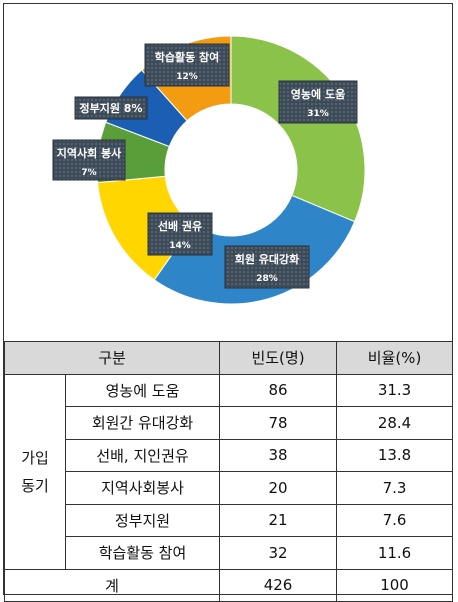 This screenshot has height=602, width=458. What do you see at coordinates (35, 471) in the screenshot?
I see `group-label-cell: 가입 동기` at bounding box center [35, 471].